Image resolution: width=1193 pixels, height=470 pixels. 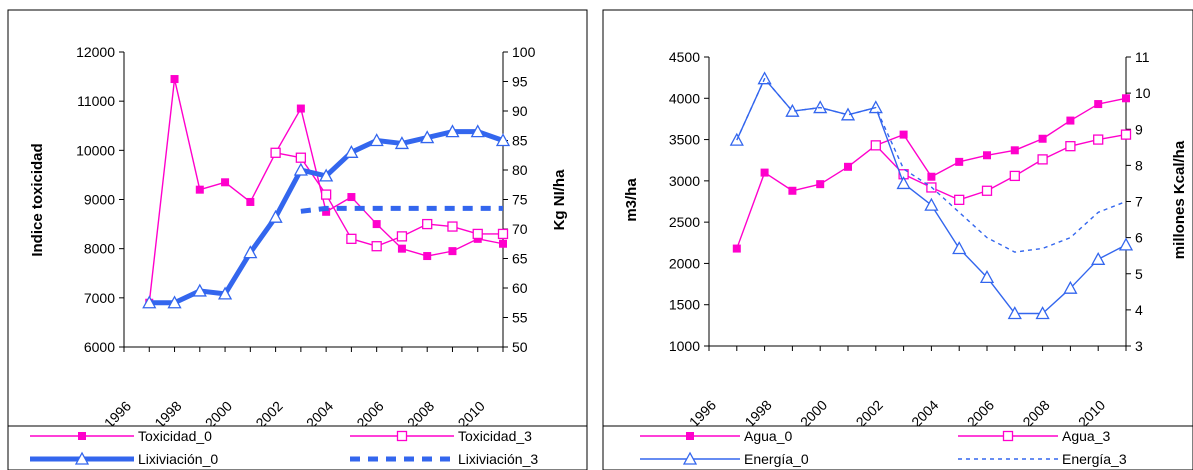 I want to click on right-tick-label: 80, so click(x=520, y=170).